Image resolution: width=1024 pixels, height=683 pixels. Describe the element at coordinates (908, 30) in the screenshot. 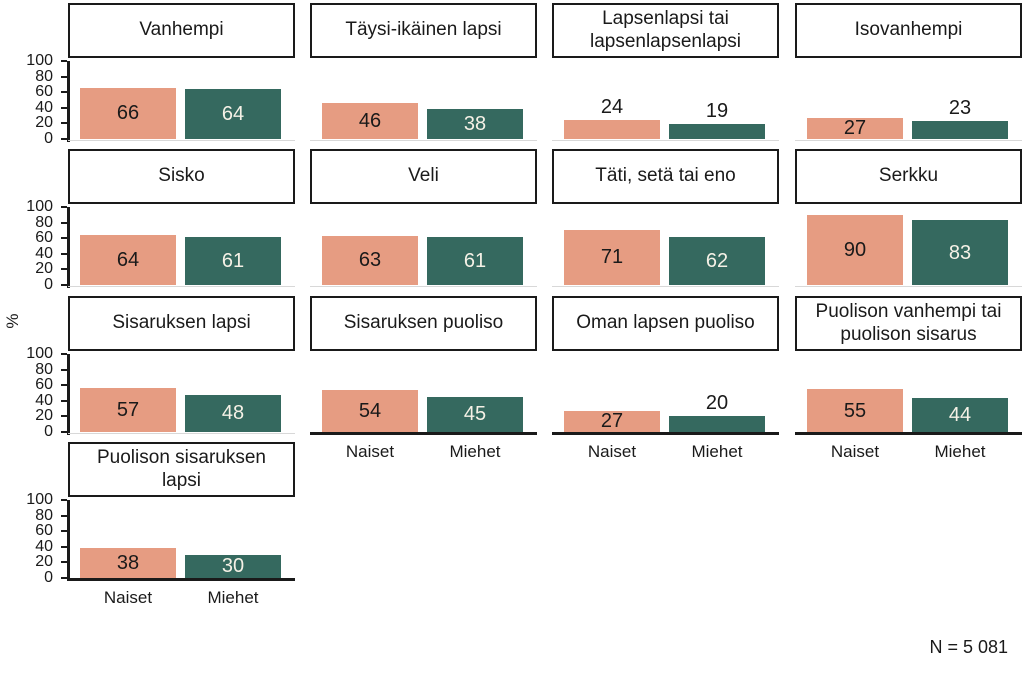

I see `panel-title: Isovanhempi` at that location.